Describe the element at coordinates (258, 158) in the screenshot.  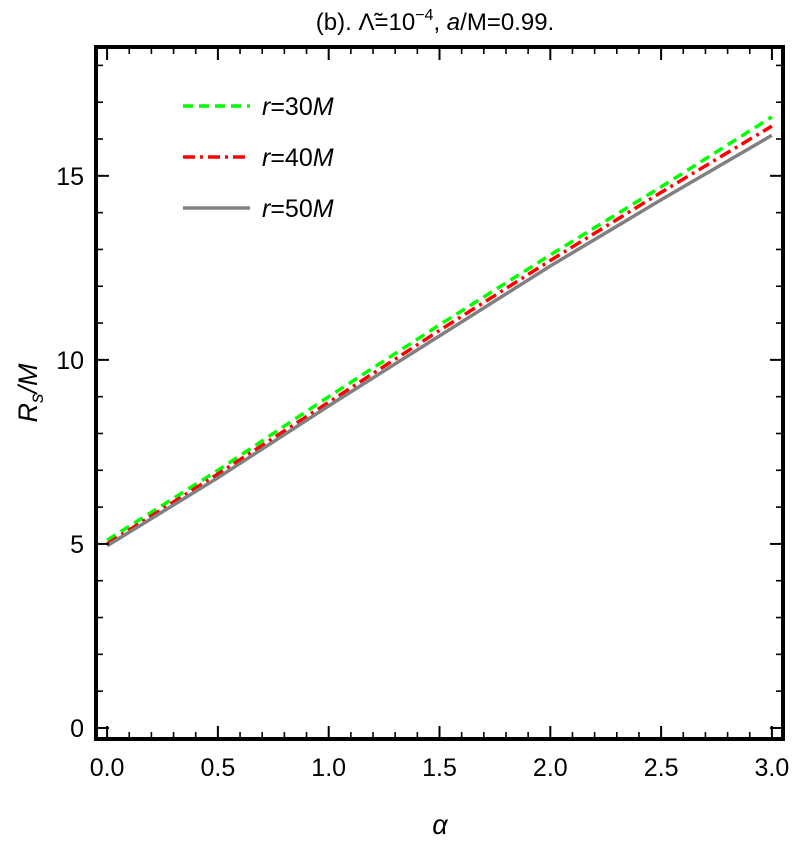
I see `legend: r=30M r=40M r=50M` at that location.